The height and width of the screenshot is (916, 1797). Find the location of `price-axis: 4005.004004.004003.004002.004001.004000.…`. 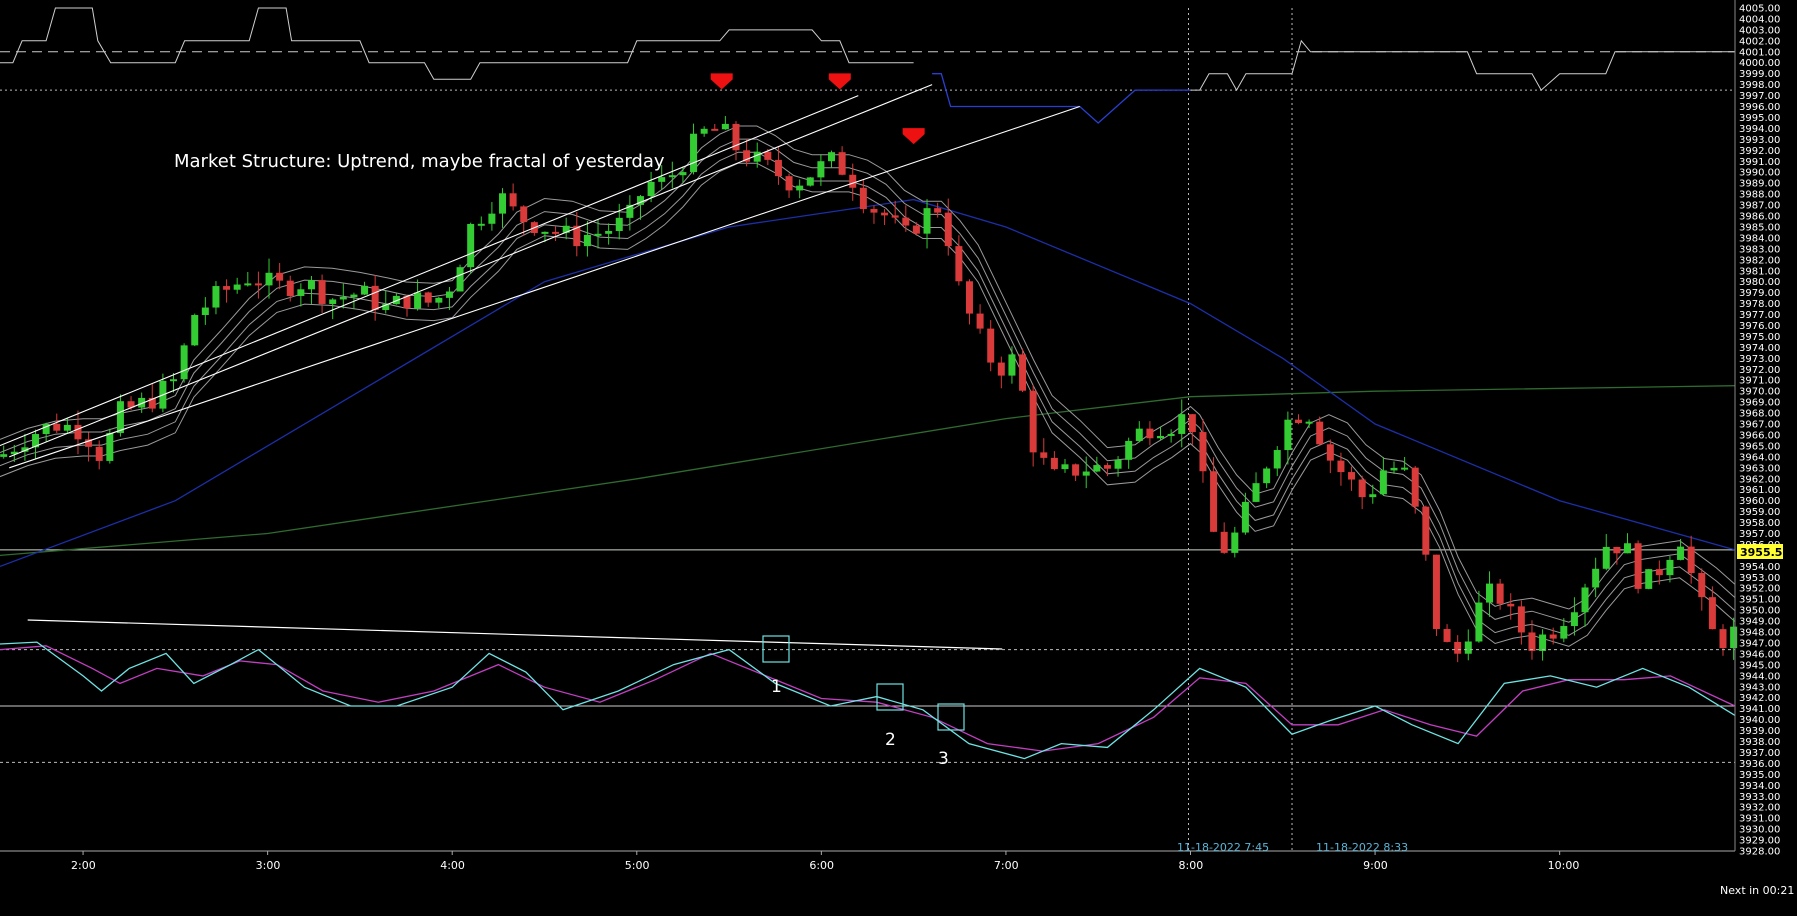

price-axis: 4005.004004.004003.004002.004001.004000.… is located at coordinates (1757, 429).